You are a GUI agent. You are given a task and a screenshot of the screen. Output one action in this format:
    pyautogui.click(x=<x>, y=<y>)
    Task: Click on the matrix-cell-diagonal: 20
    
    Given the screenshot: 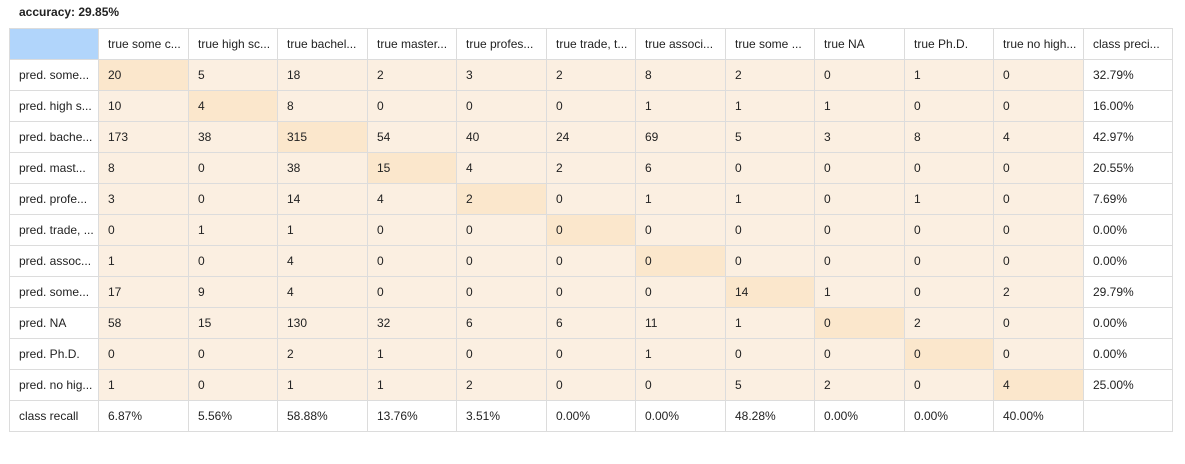 What is the action you would take?
    pyautogui.click(x=143, y=75)
    